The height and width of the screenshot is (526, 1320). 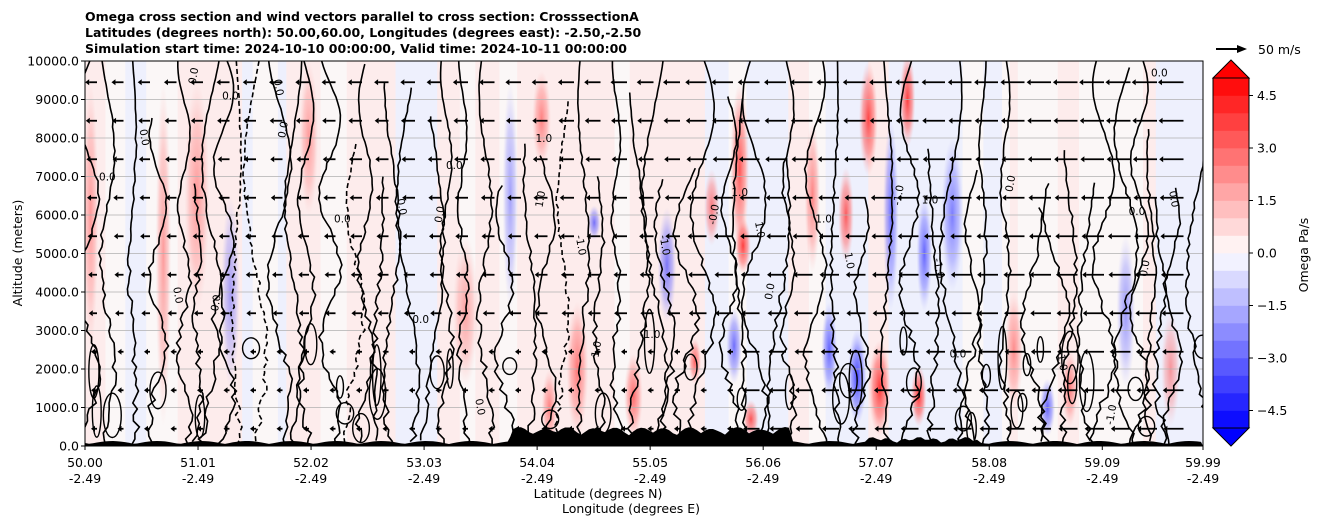 What do you see at coordinates (596, 349) in the screenshot?
I see `contour-label: 1.0` at bounding box center [596, 349].